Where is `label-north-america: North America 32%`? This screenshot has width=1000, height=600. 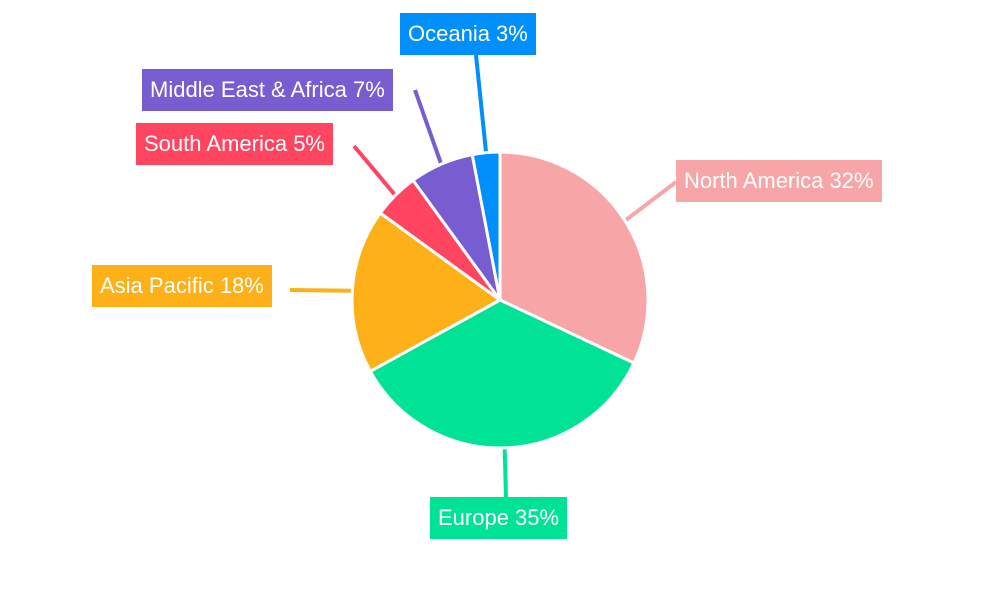
label-north-america: North America 32% is located at coordinates (779, 181).